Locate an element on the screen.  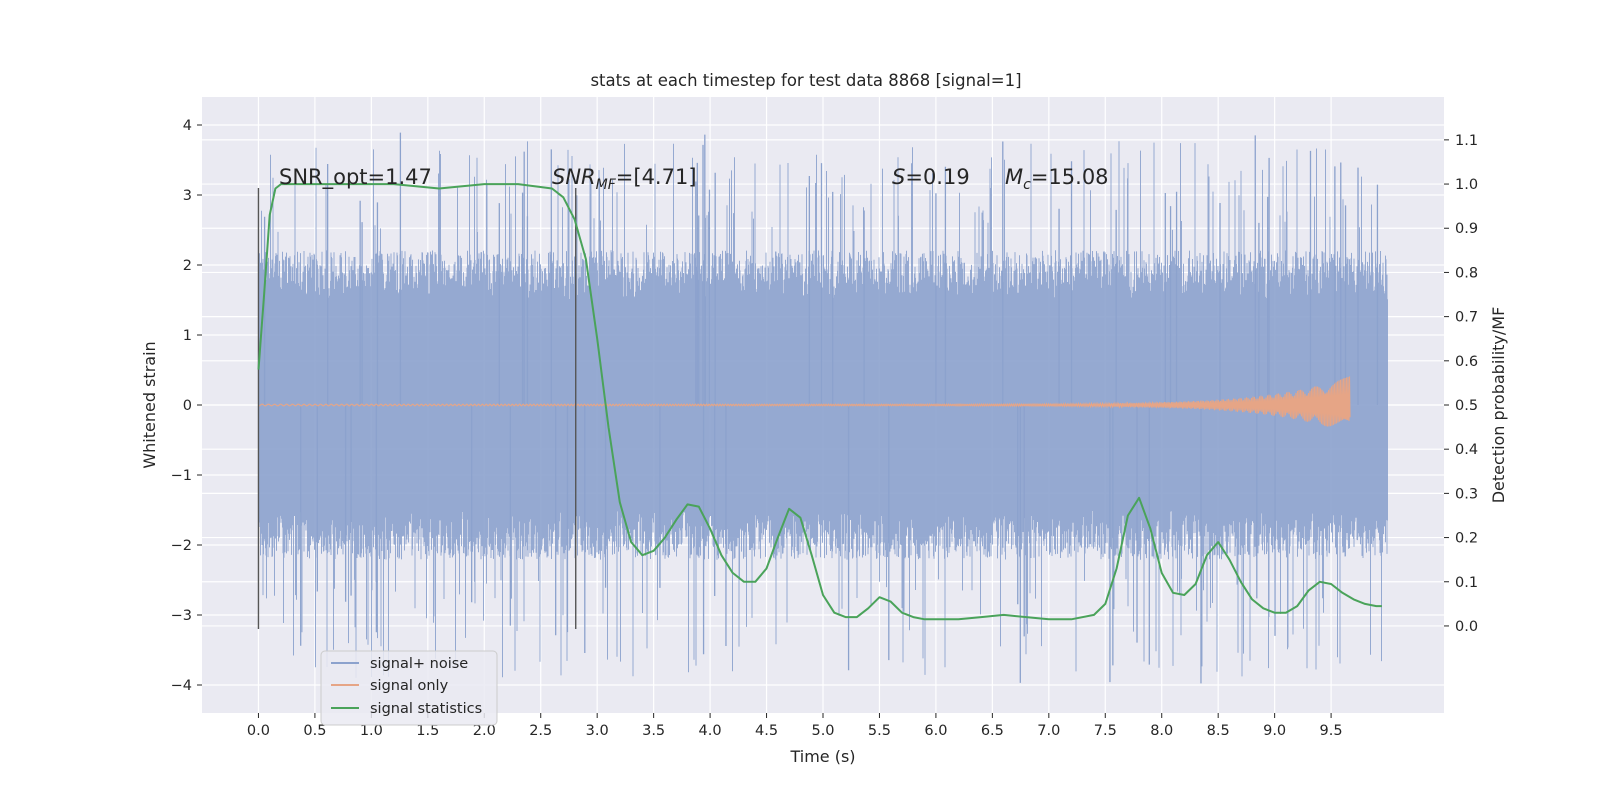
y-tick-label: 4 is located at coordinates (187, 126).